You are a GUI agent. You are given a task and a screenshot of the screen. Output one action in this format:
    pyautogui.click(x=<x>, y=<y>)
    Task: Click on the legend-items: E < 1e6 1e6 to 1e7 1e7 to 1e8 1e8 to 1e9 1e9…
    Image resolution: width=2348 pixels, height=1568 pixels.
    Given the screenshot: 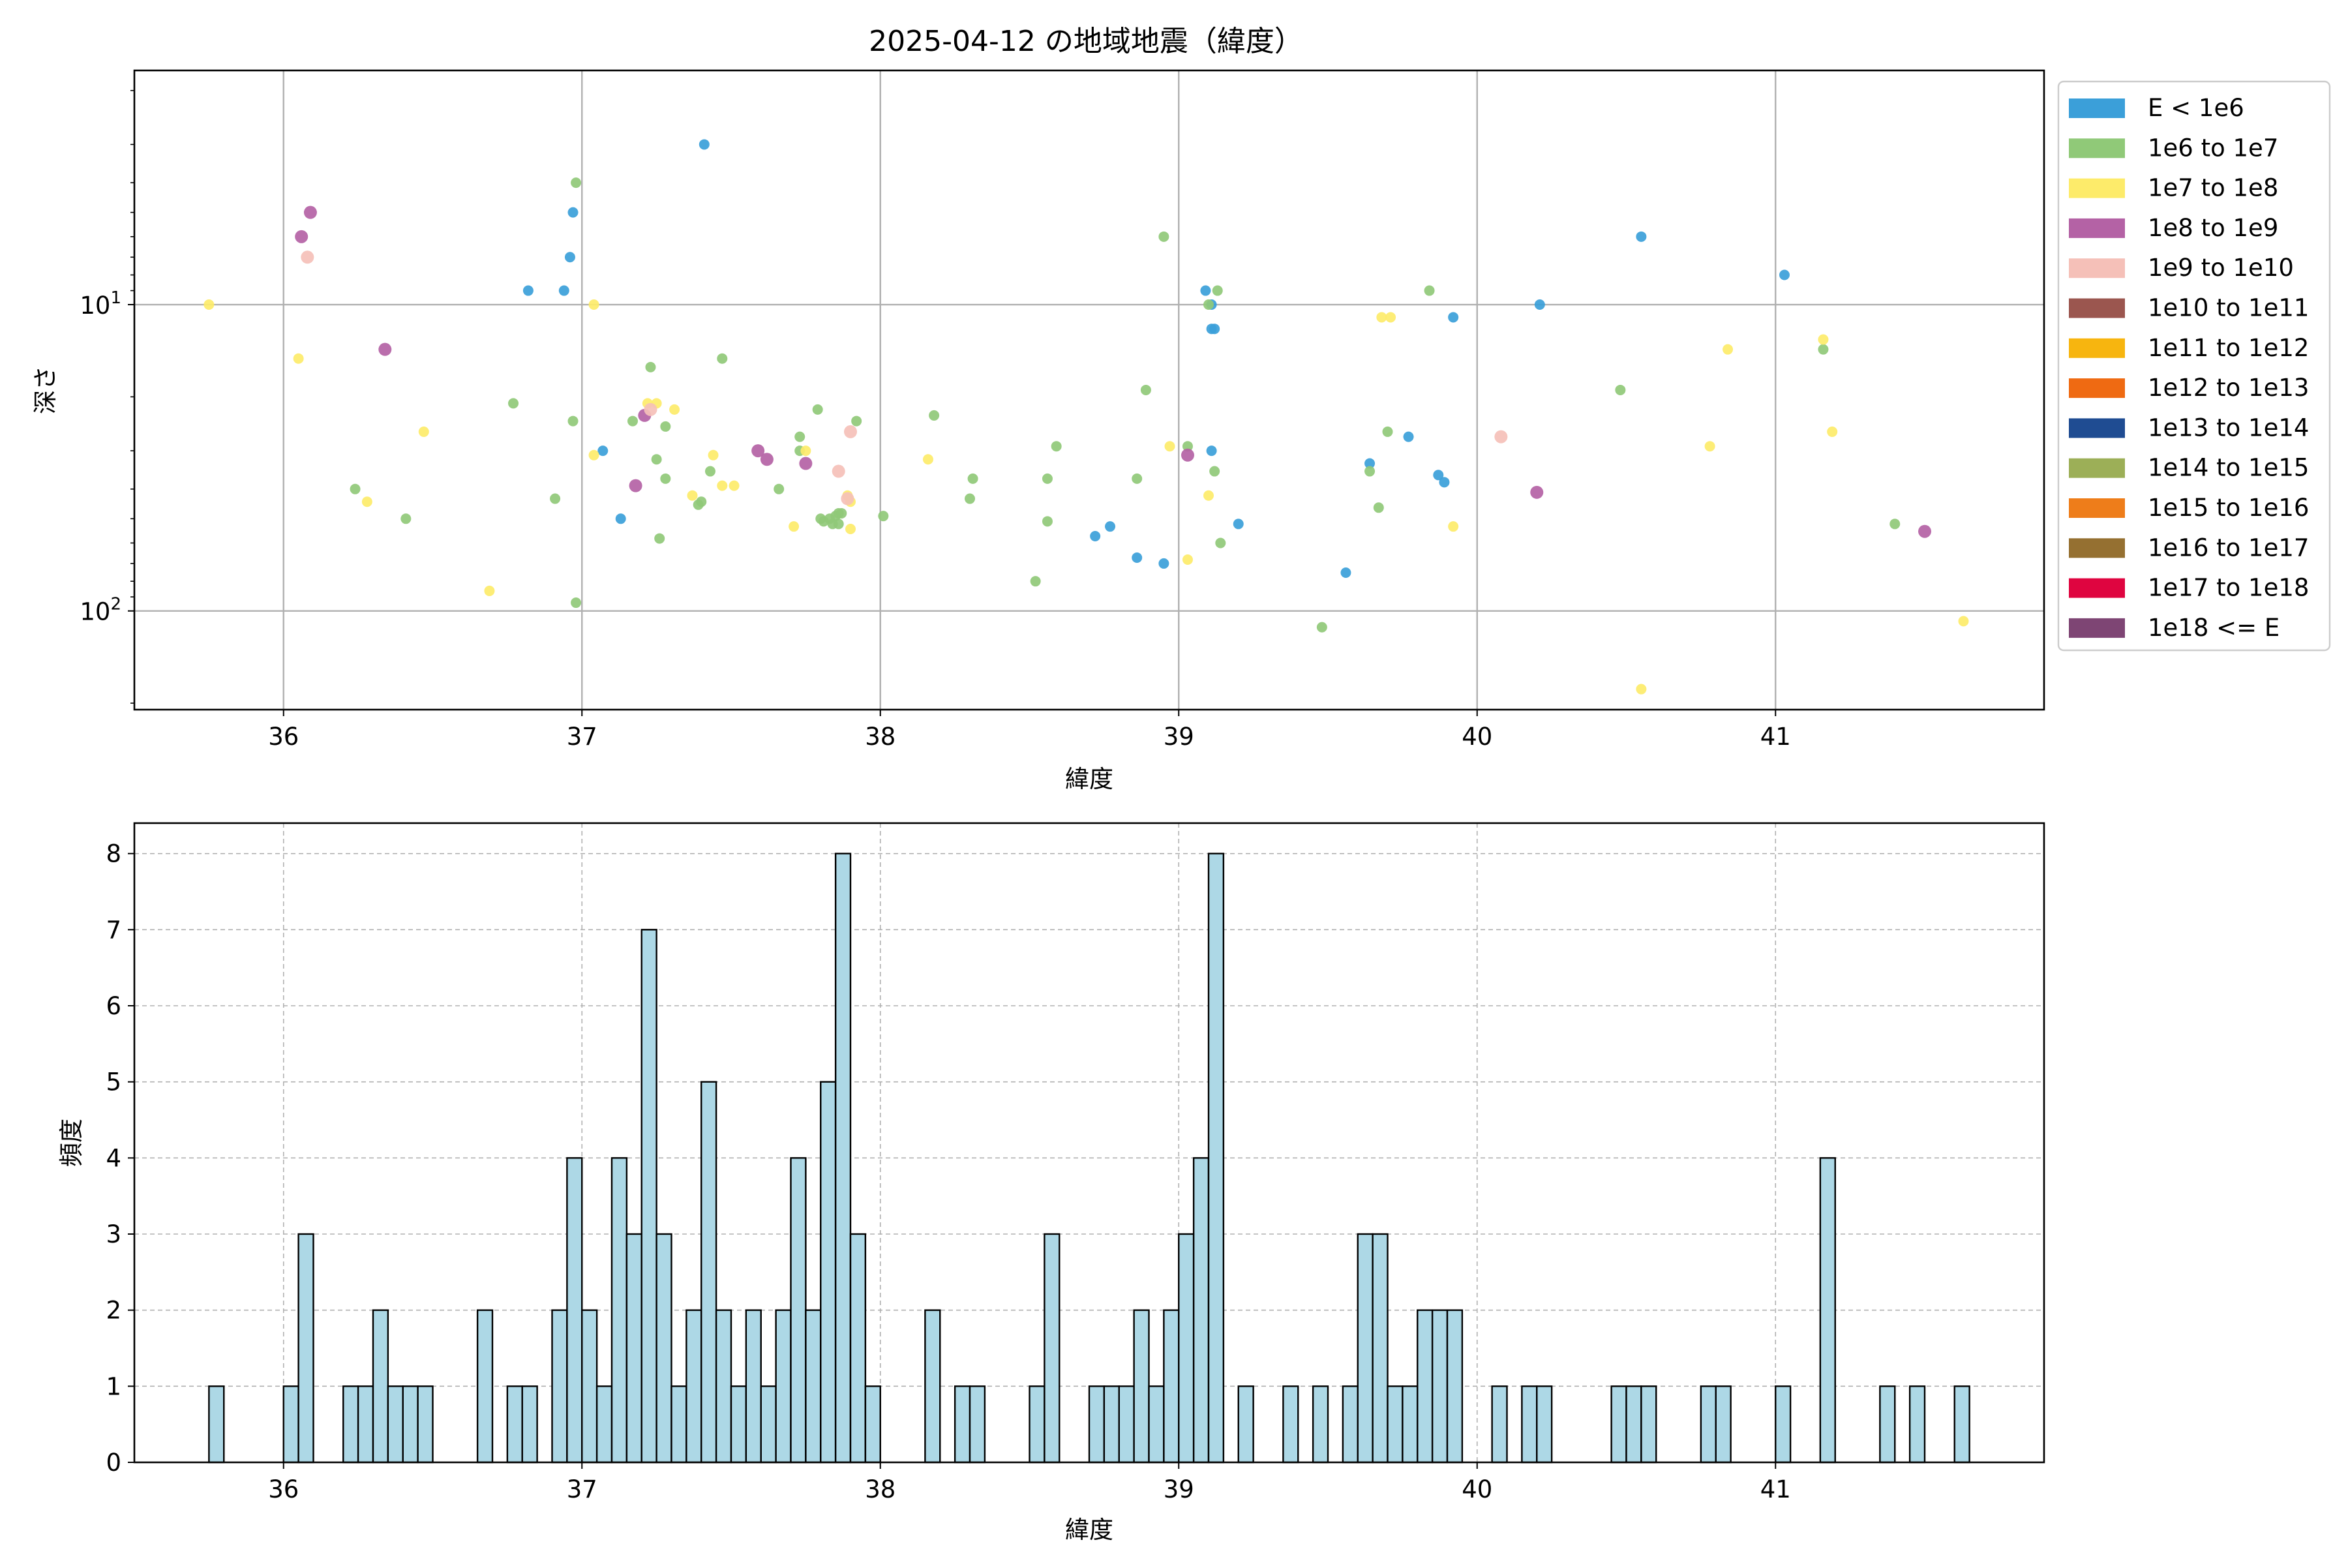 What is the action you would take?
    pyautogui.click(x=2189, y=368)
    